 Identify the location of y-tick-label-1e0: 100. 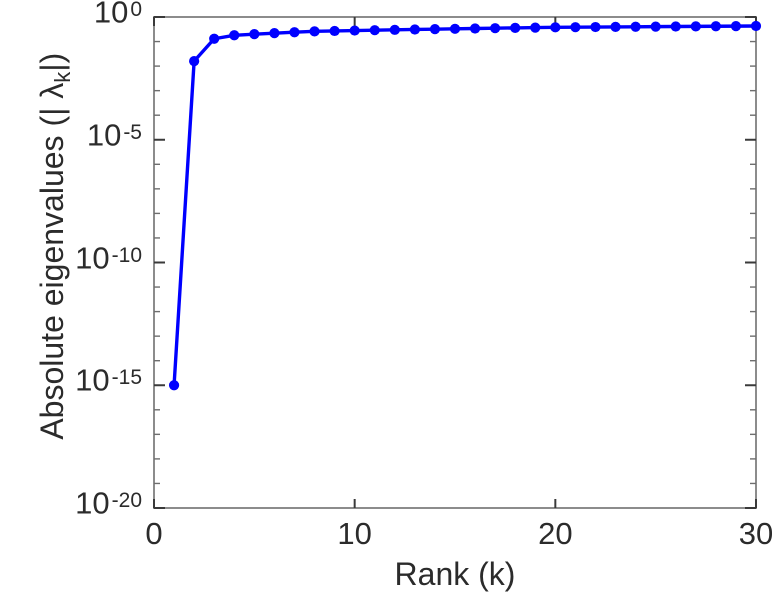
(117, 15).